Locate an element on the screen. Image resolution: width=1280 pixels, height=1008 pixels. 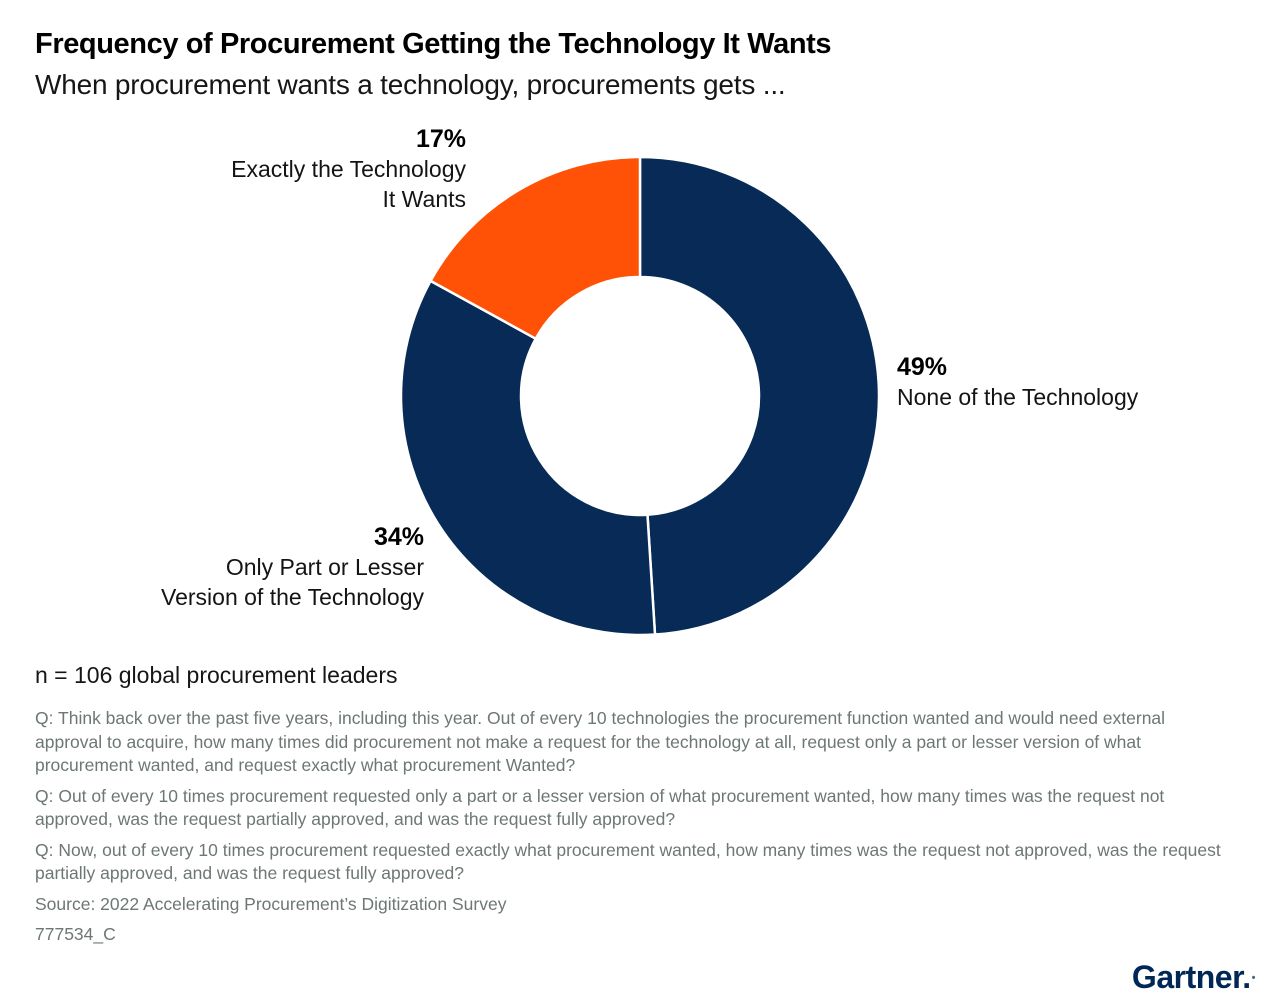
percent-value: 49% is located at coordinates (922, 367).